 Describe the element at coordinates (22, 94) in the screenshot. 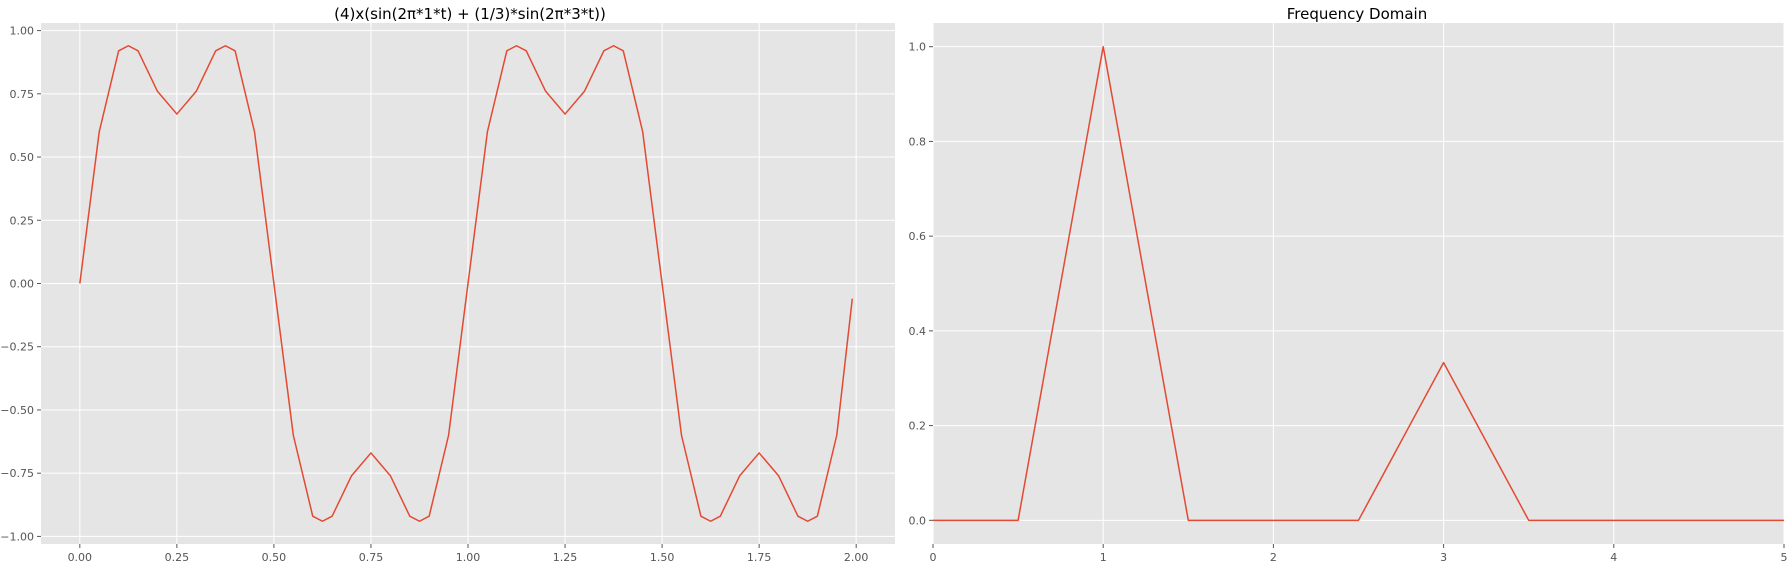

I see `y-tick-label: 0.75` at that location.